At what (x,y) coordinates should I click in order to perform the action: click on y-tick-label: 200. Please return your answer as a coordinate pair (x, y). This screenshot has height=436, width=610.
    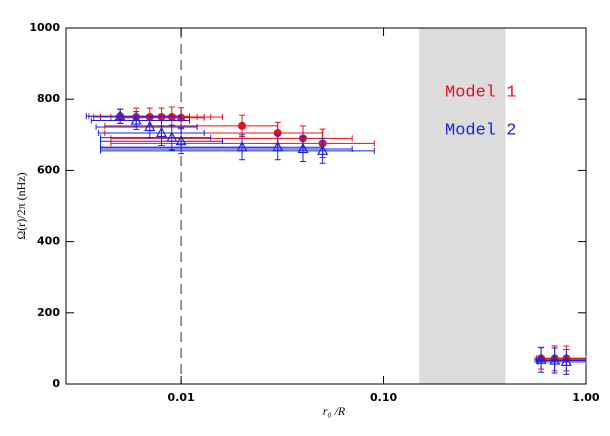
    Looking at the image, I should click on (48, 312).